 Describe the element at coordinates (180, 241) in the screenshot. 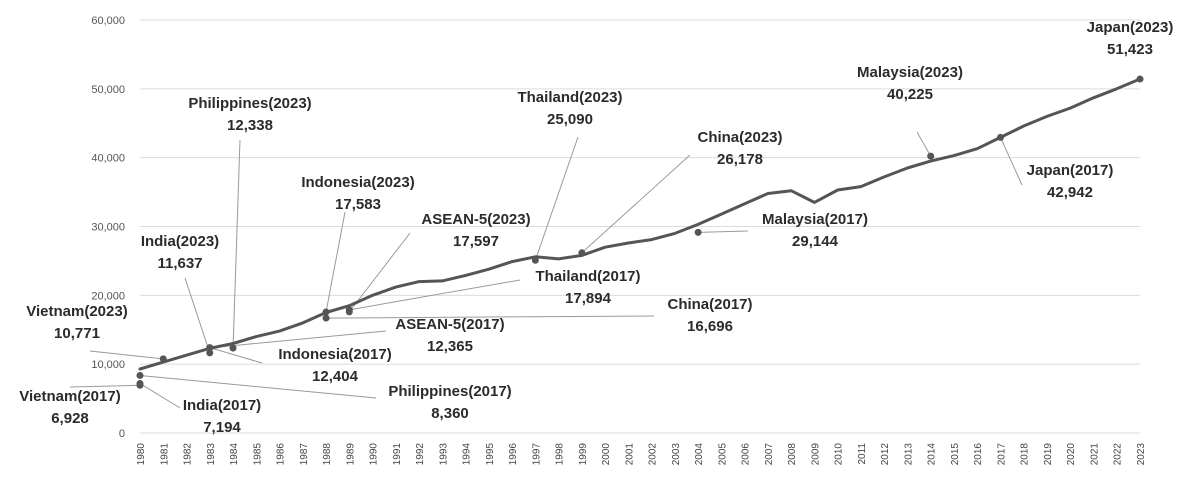

I see `annotation-label: India(2023)` at that location.